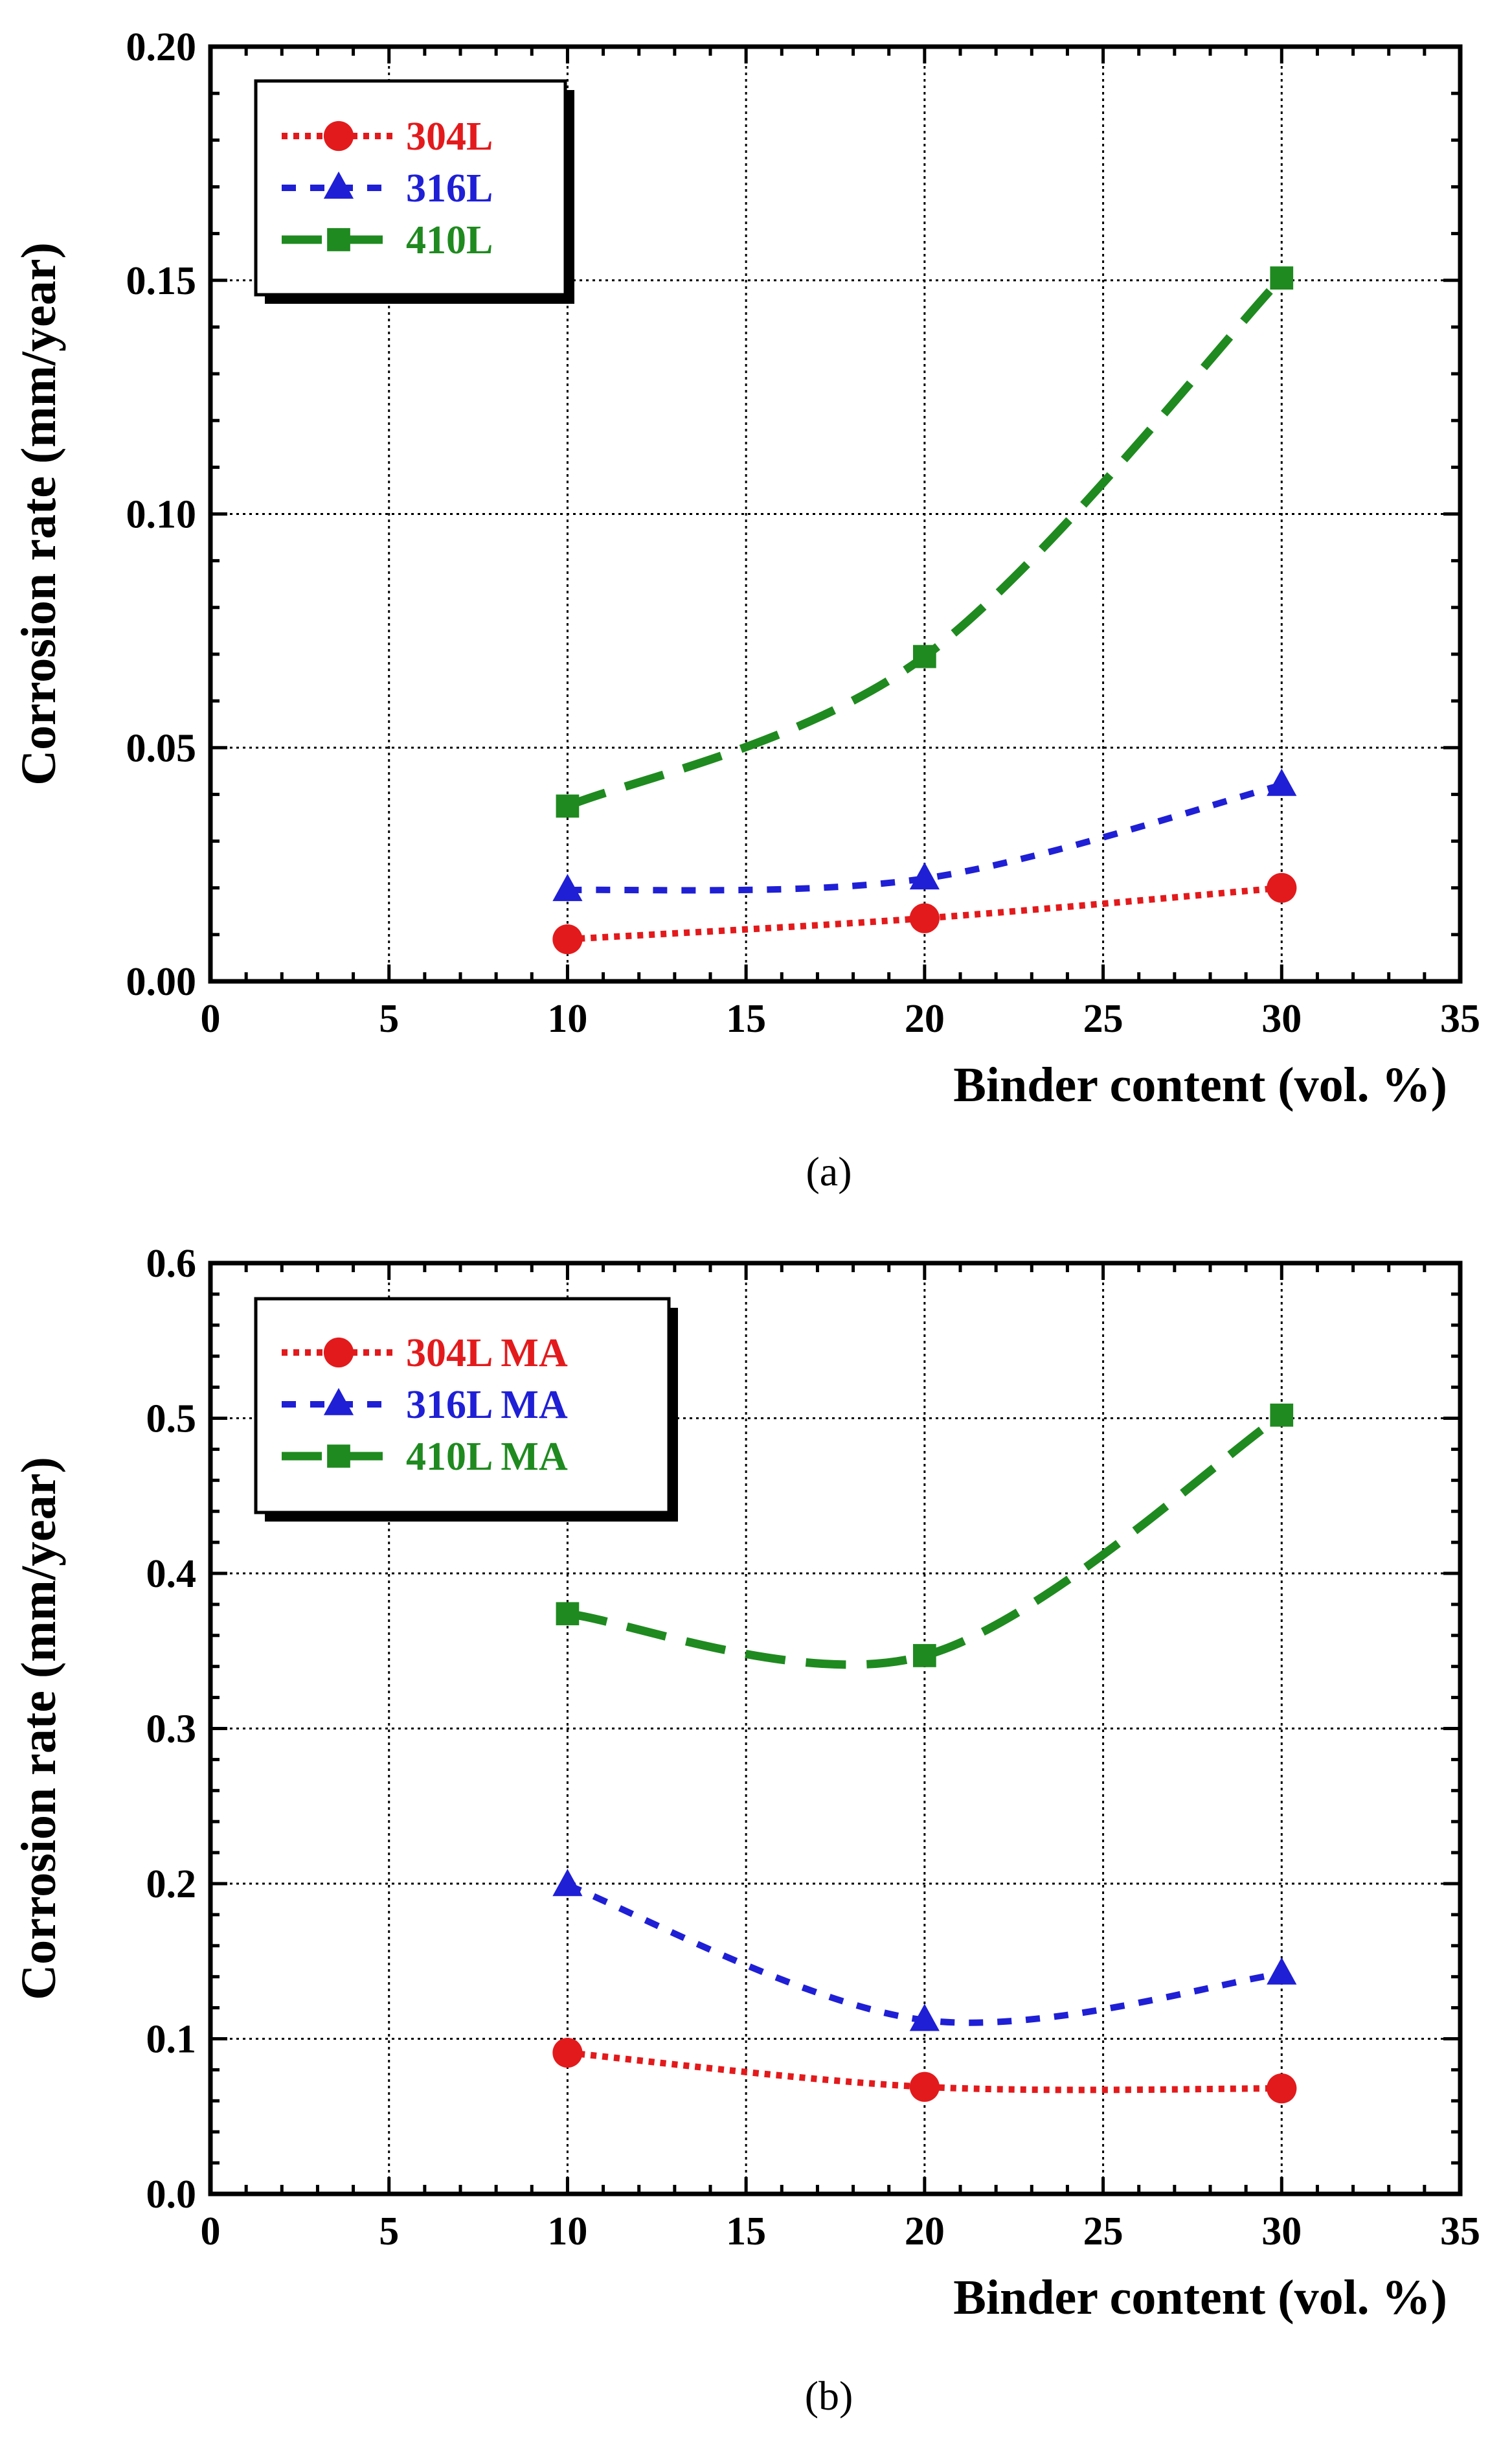 This screenshot has width=1512, height=2442. I want to click on y-tick-label: 0.10, so click(161, 515).